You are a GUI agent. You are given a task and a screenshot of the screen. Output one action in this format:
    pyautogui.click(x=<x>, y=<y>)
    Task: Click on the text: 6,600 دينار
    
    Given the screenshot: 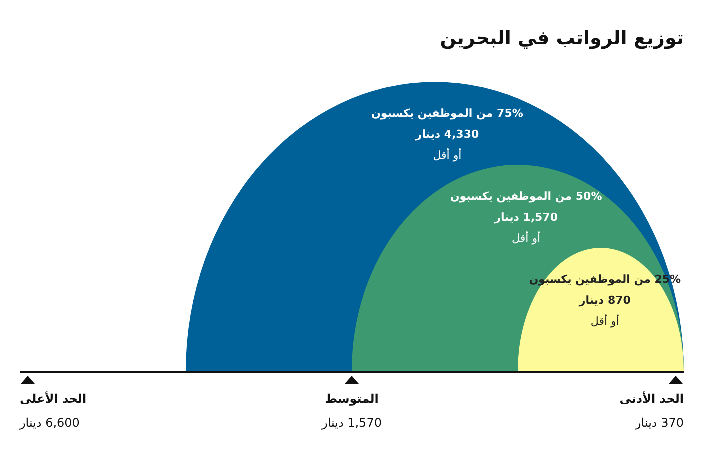 What is the action you would take?
    pyautogui.click(x=49, y=423)
    